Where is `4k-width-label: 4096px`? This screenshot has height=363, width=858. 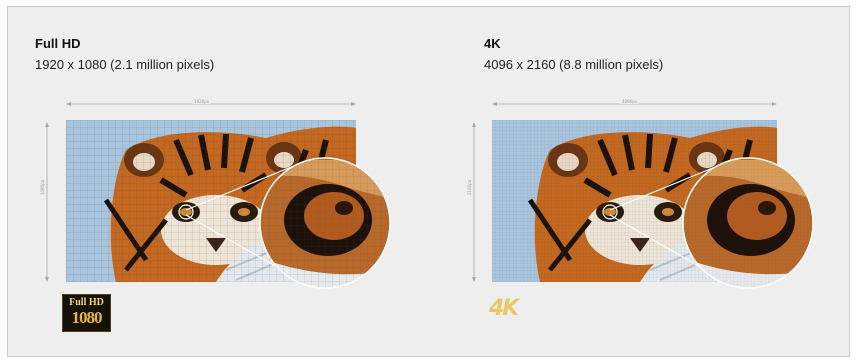 4k-width-label: 4096px is located at coordinates (630, 101).